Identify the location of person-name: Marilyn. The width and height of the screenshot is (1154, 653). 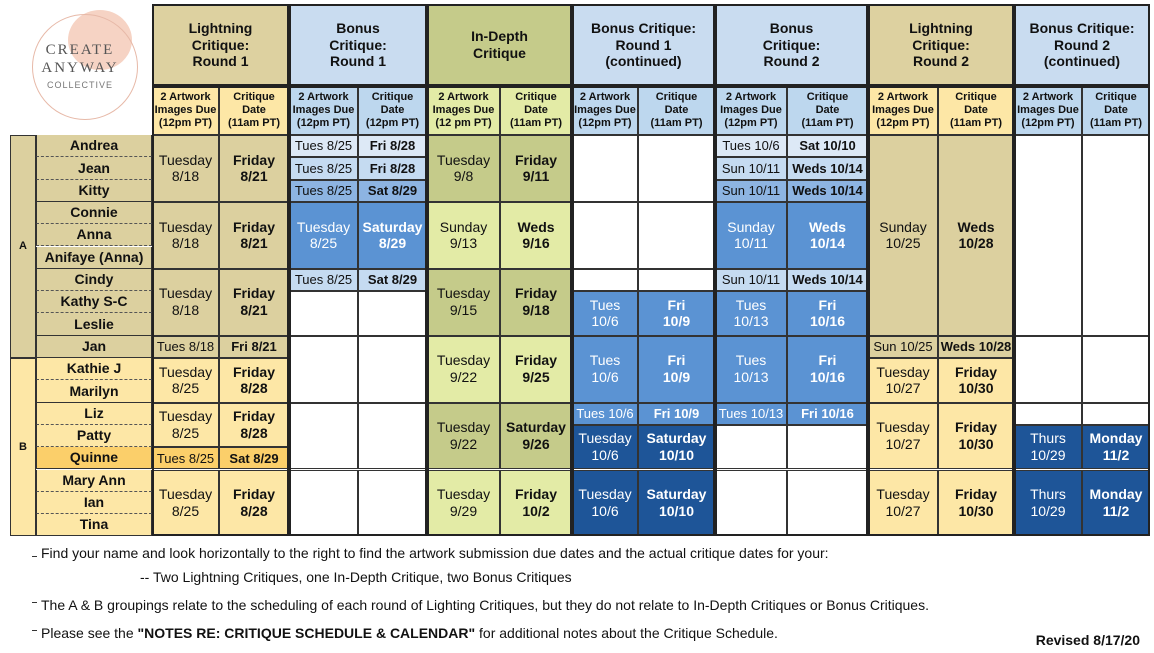
(94, 391).